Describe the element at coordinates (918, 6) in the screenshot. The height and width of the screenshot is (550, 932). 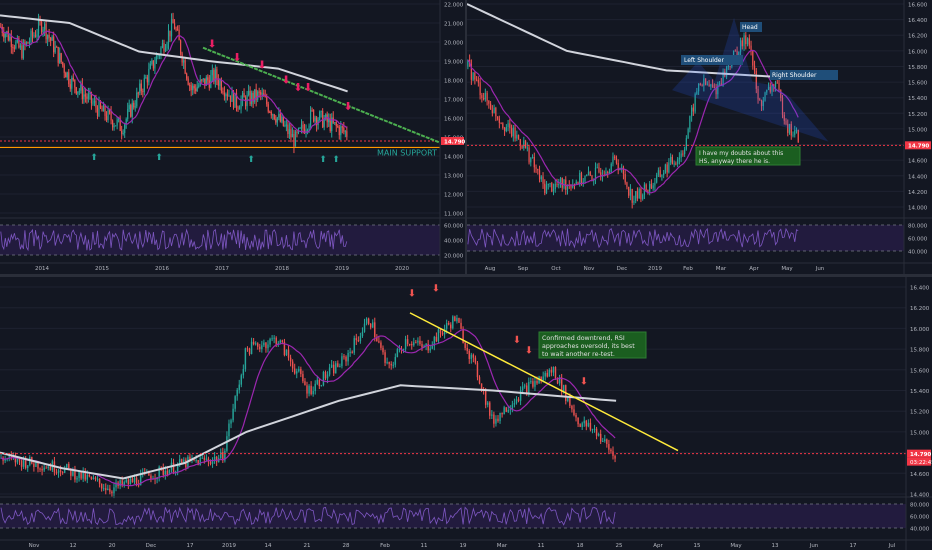
I see `price-tick-label: 16.600` at that location.